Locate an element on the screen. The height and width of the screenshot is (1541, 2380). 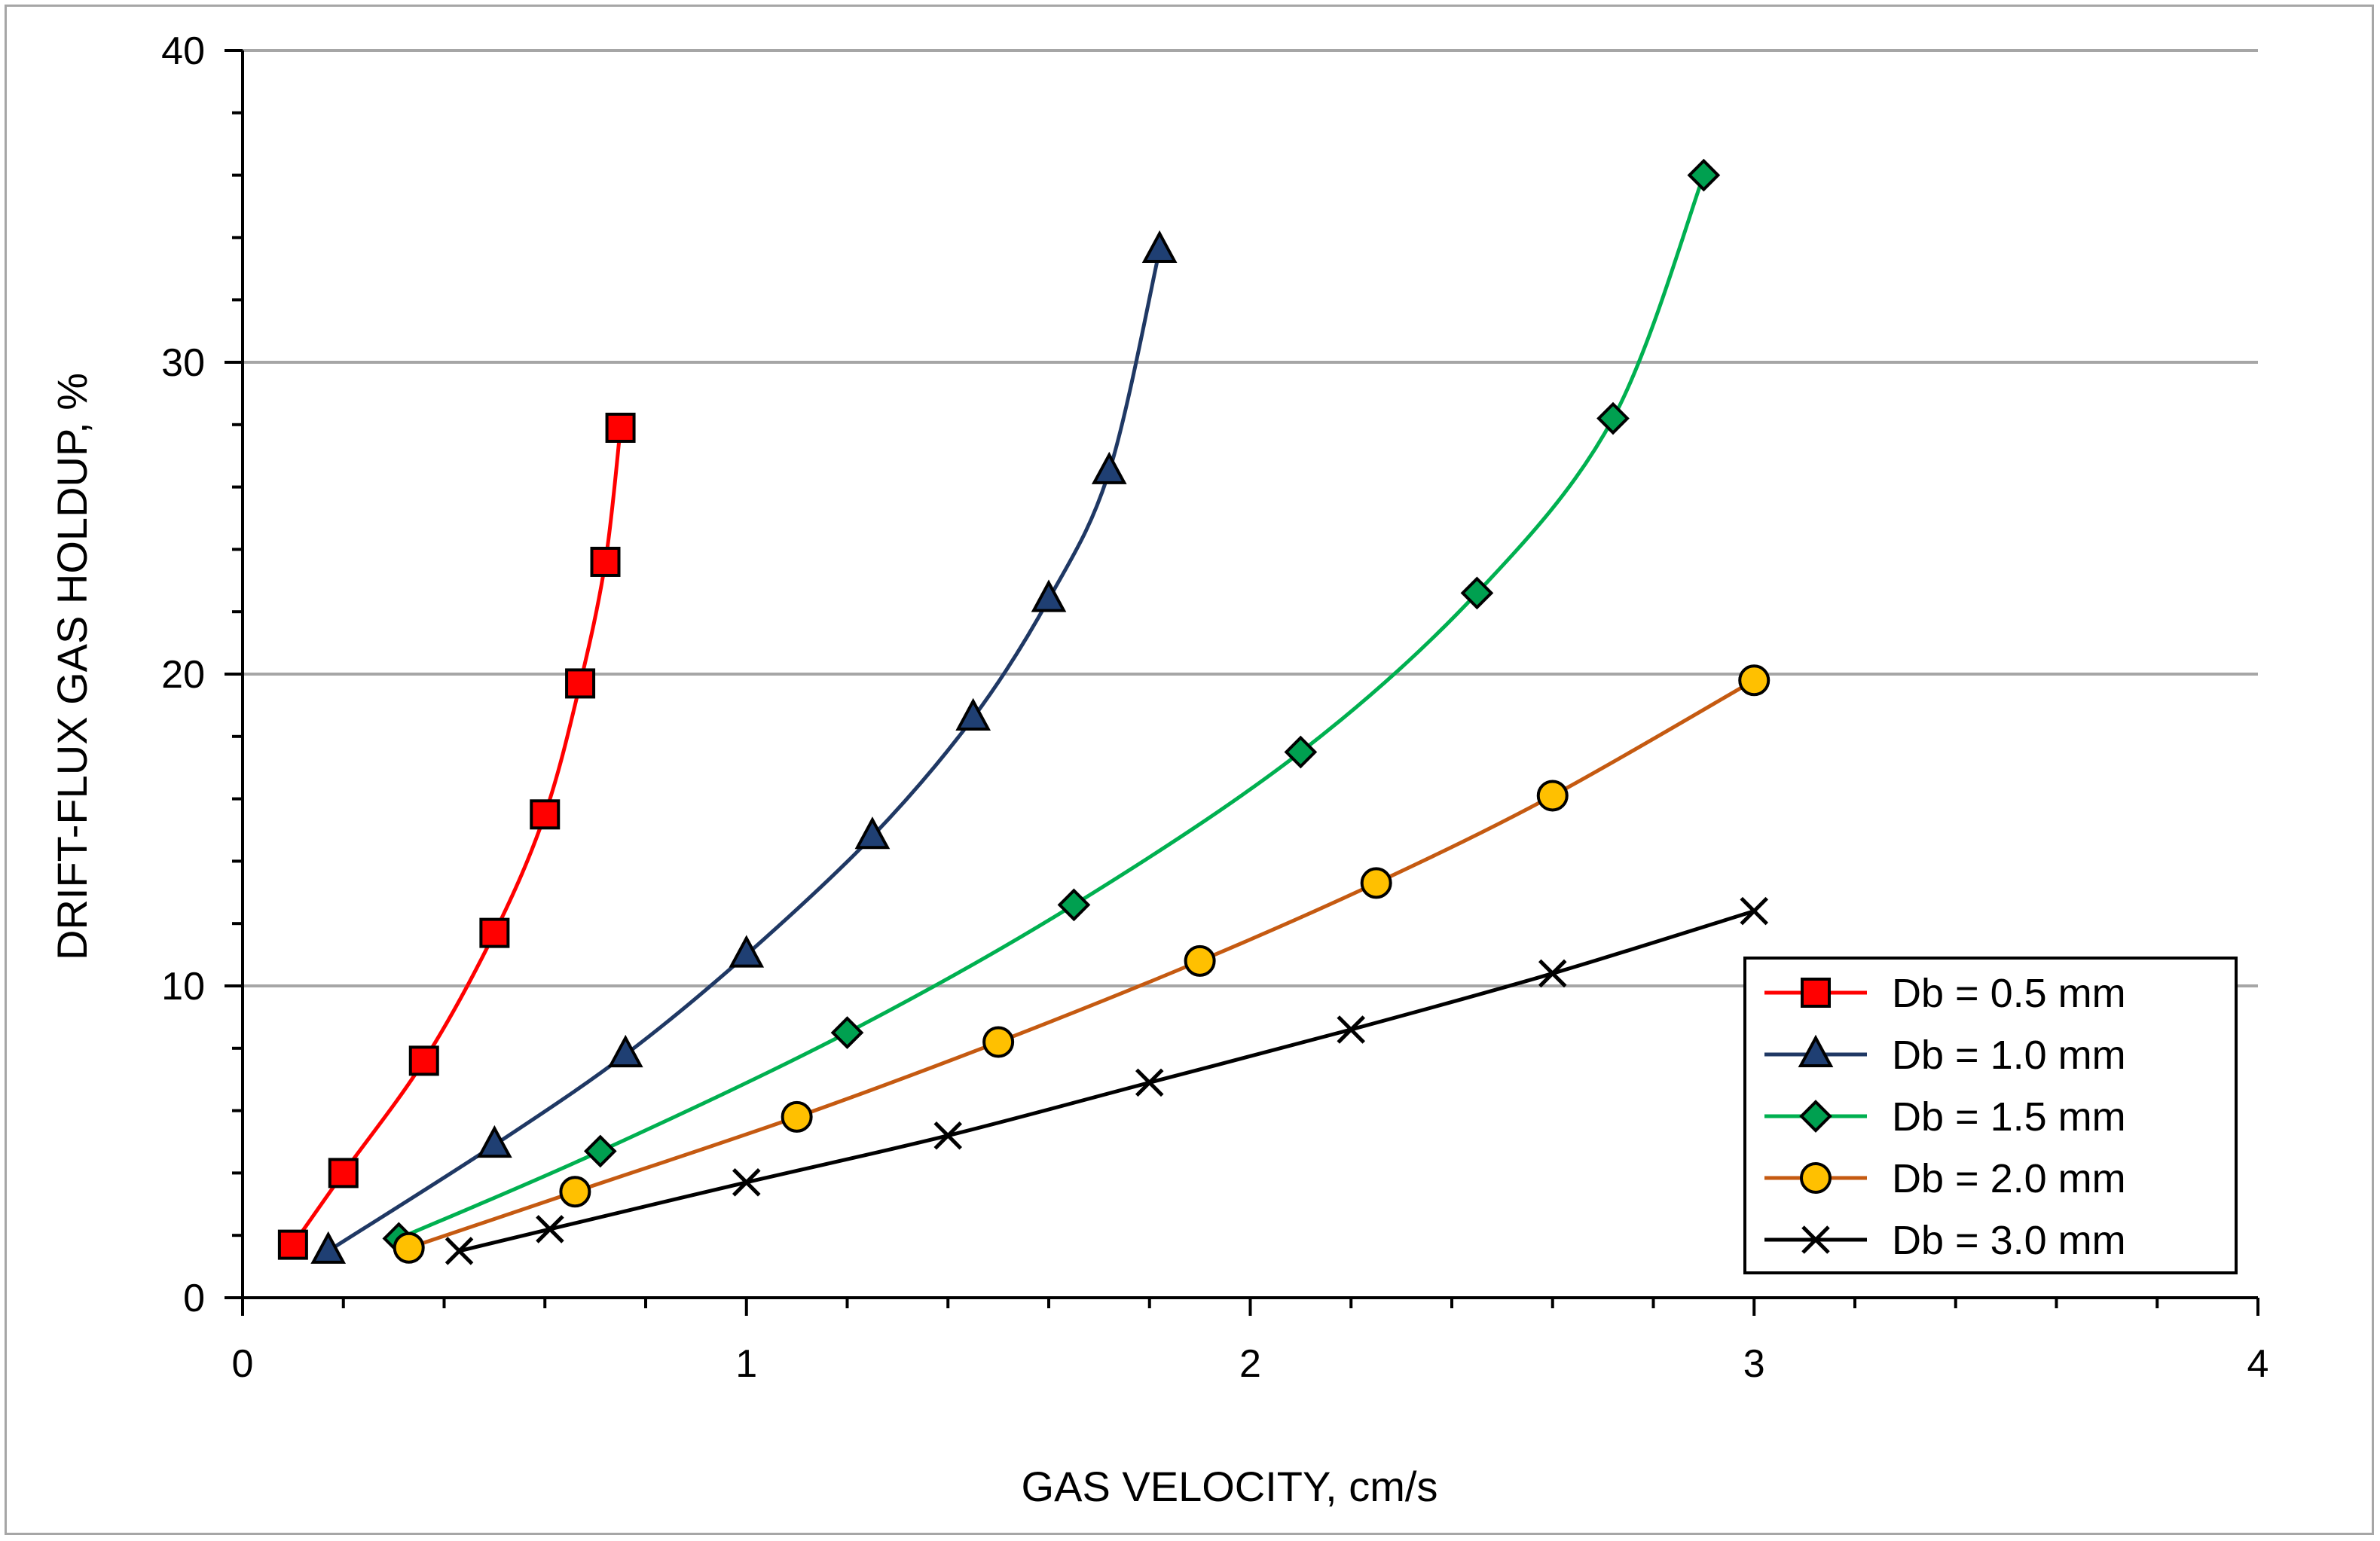
legend-label: Db = 0.5 mm is located at coordinates (2009, 994).